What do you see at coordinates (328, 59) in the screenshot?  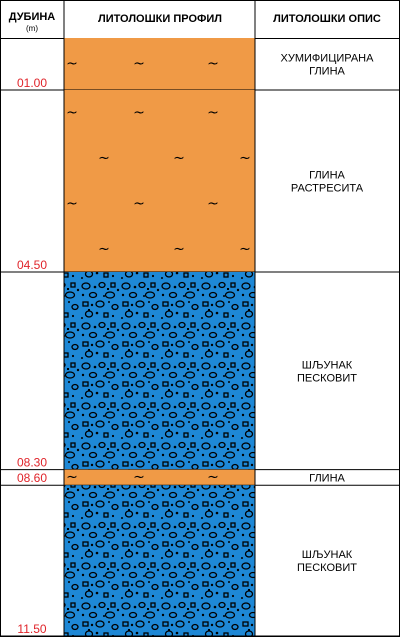 I see `layer-description: ХУМИФИЦИРАНА` at bounding box center [328, 59].